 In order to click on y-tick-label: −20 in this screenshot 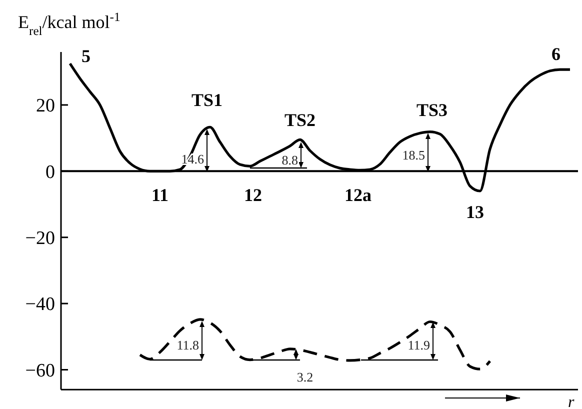, I will do `click(40, 238)`.